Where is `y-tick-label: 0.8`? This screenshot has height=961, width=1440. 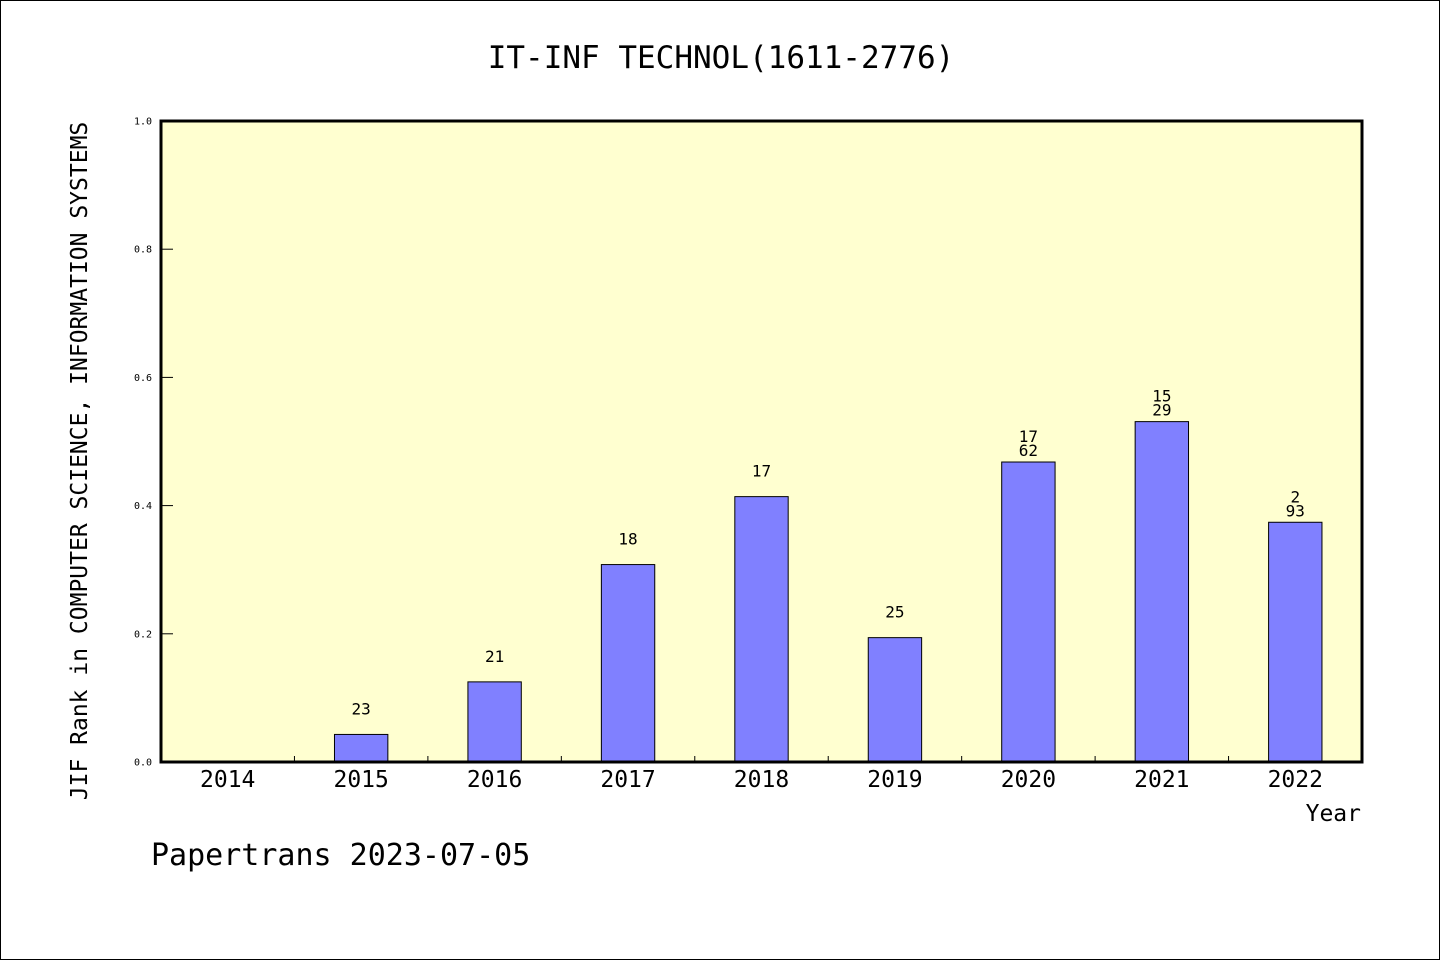
y-tick-label: 0.8 is located at coordinates (143, 250).